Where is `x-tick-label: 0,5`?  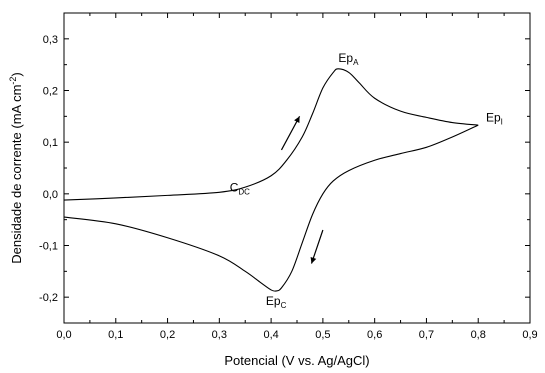
x-tick-label: 0,5 is located at coordinates (322, 335).